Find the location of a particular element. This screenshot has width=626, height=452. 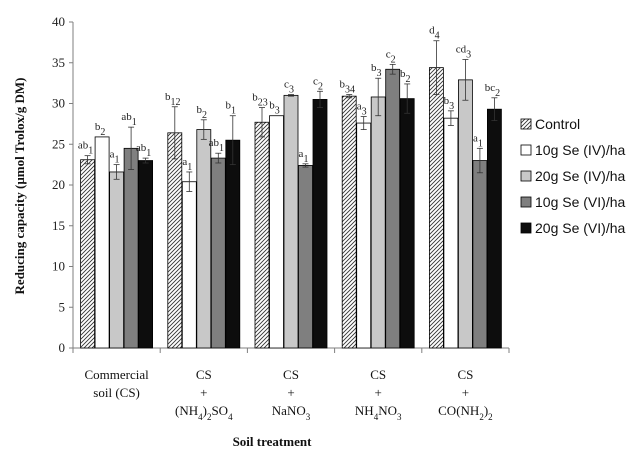

y-tick-label: 10 is located at coordinates (58, 266).